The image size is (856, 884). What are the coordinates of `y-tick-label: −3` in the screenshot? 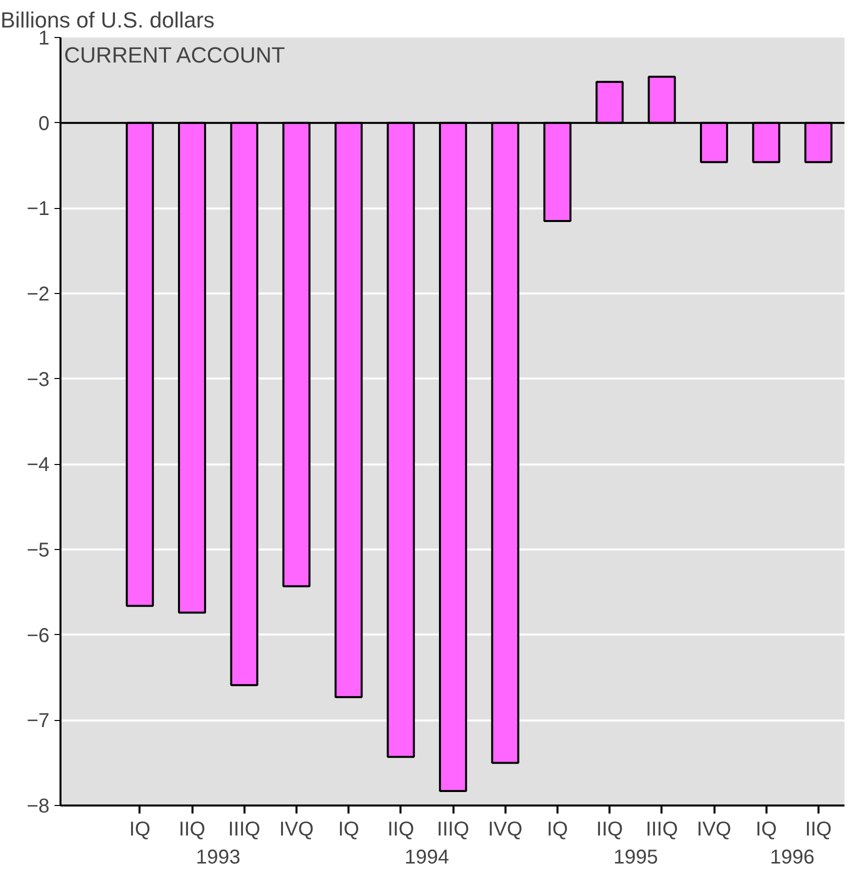 It's located at (38, 379).